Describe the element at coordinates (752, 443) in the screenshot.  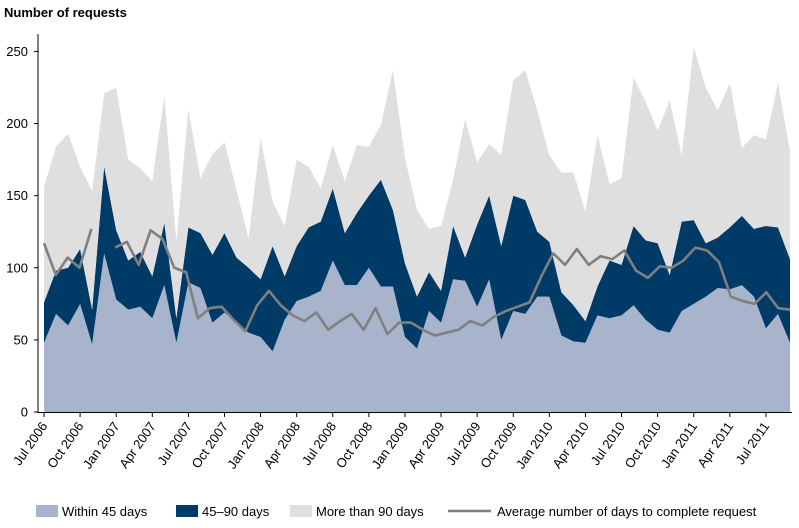
I see `x-tick-label: Jul 2011` at that location.